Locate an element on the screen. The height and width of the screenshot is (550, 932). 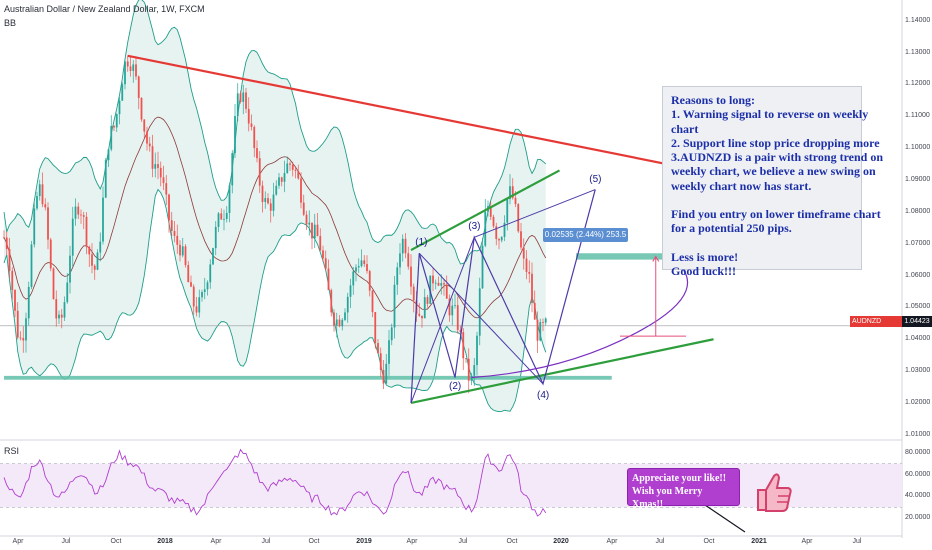
measure-arrowhead is located at coordinates (656, 258).